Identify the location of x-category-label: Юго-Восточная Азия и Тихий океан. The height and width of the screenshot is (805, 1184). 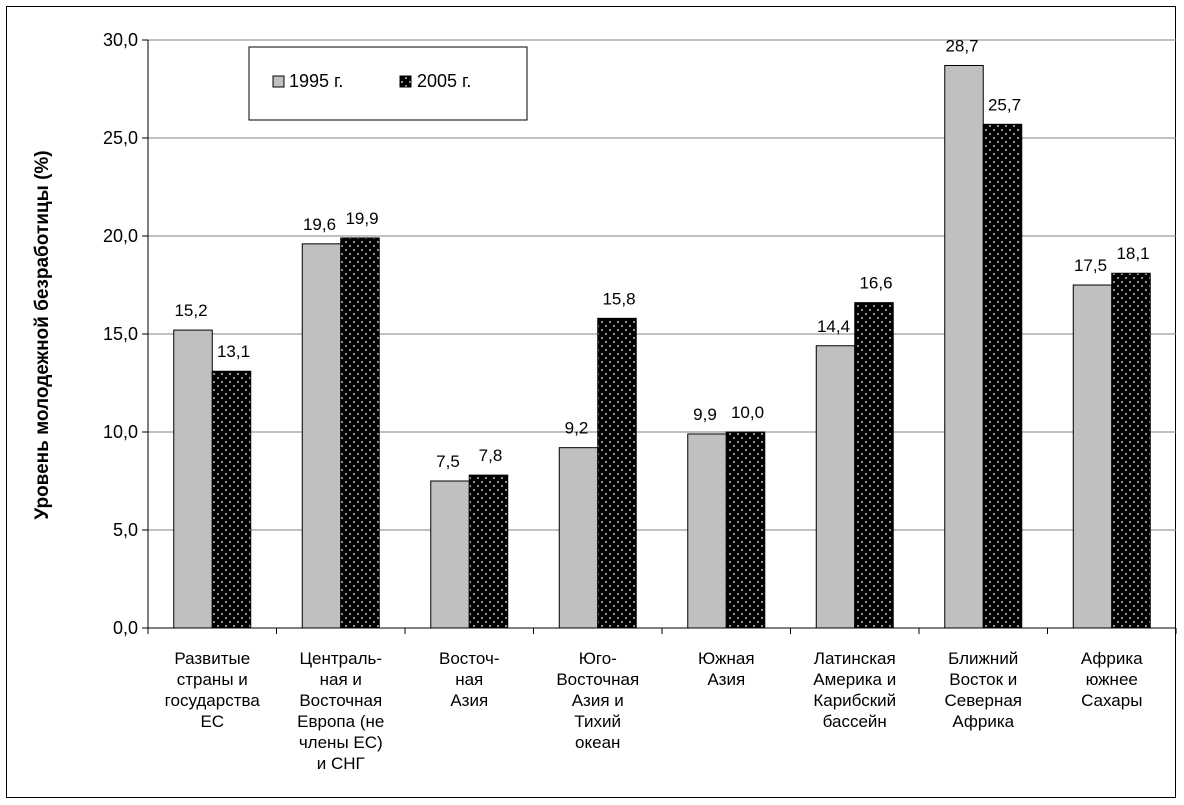
(597, 700).